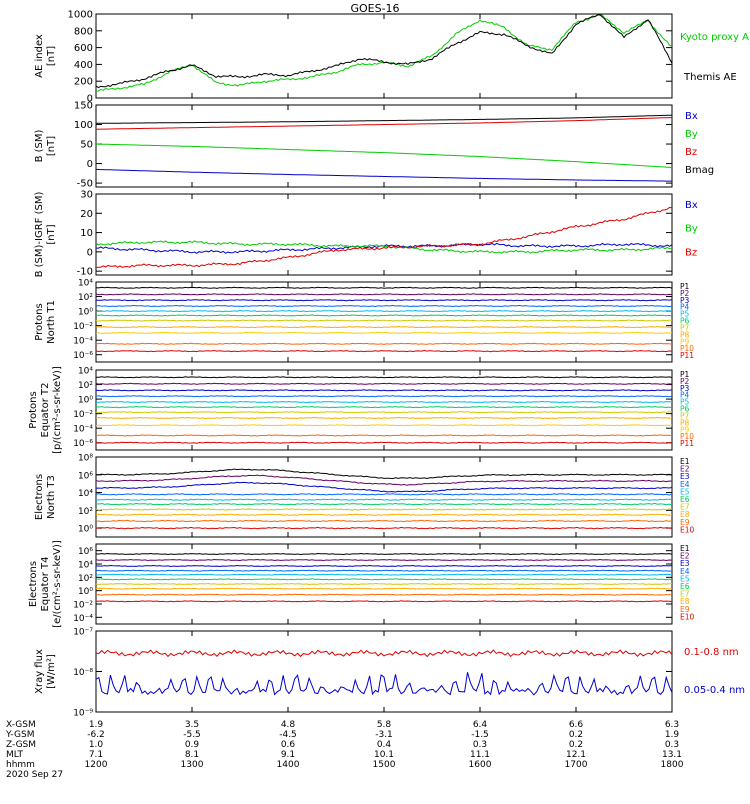  What do you see at coordinates (685, 491) in the screenshot?
I see `legend-entry: E5` at bounding box center [685, 491].